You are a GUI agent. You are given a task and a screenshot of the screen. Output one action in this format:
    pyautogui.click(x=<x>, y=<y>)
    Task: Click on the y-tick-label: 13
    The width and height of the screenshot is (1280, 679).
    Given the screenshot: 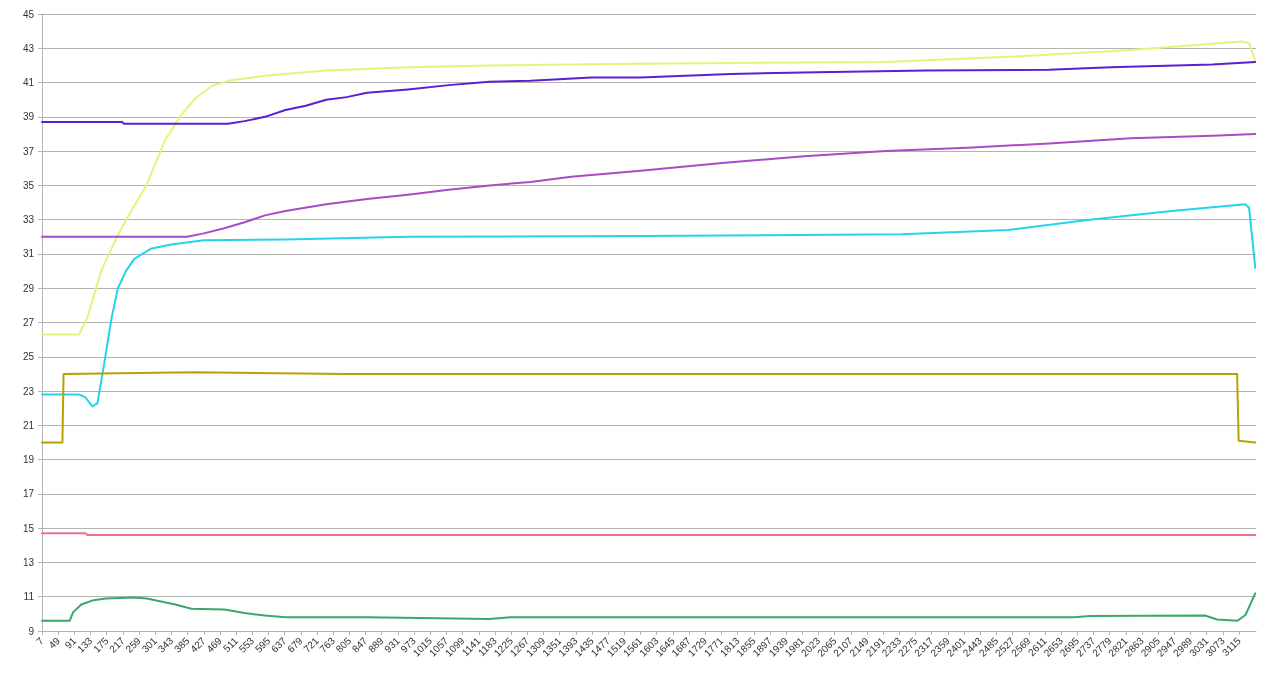 What is the action you would take?
    pyautogui.click(x=28, y=562)
    